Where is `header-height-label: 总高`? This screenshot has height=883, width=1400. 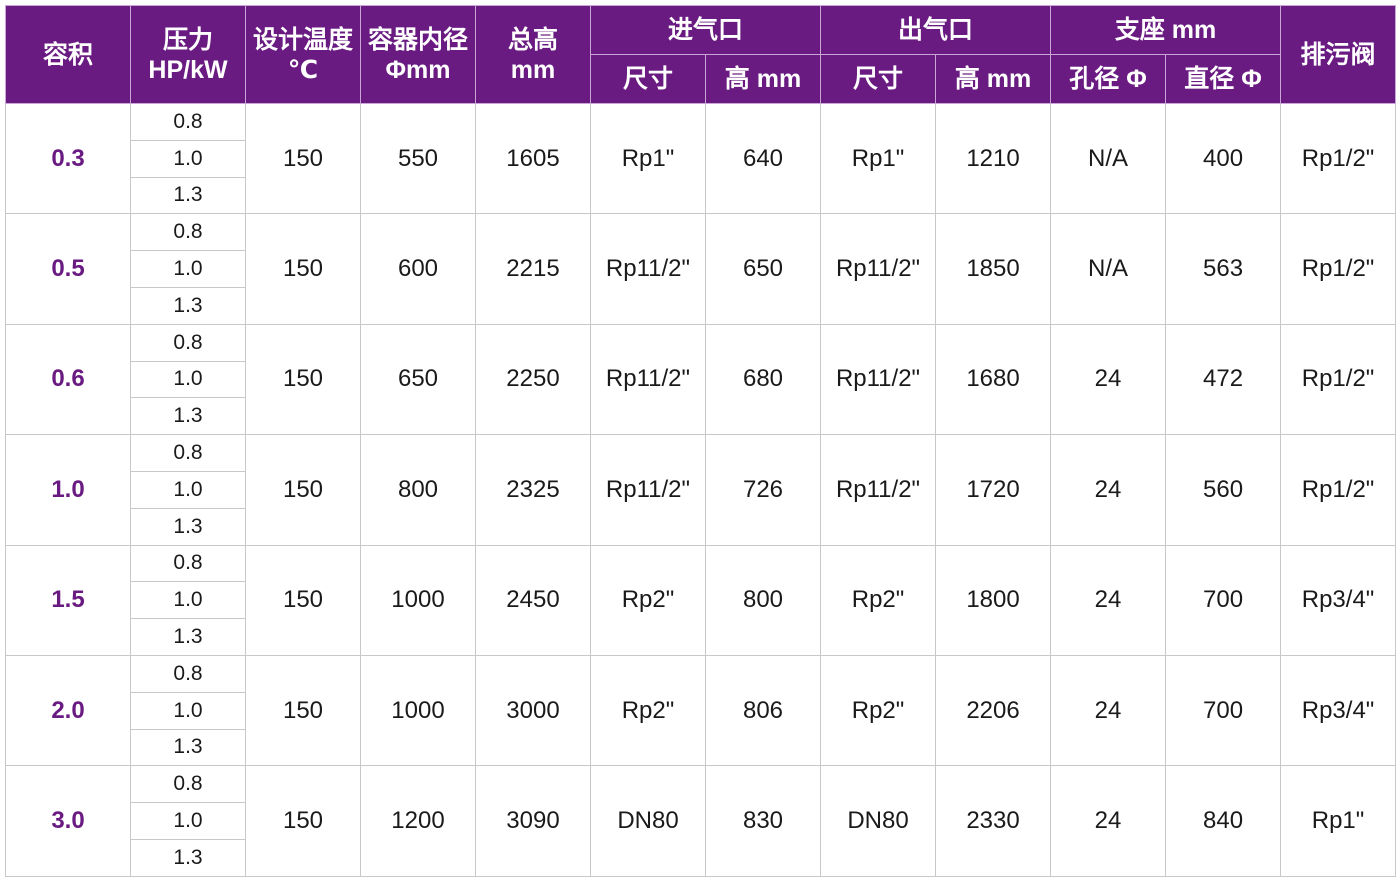 header-height-label: 总高 is located at coordinates (532, 39).